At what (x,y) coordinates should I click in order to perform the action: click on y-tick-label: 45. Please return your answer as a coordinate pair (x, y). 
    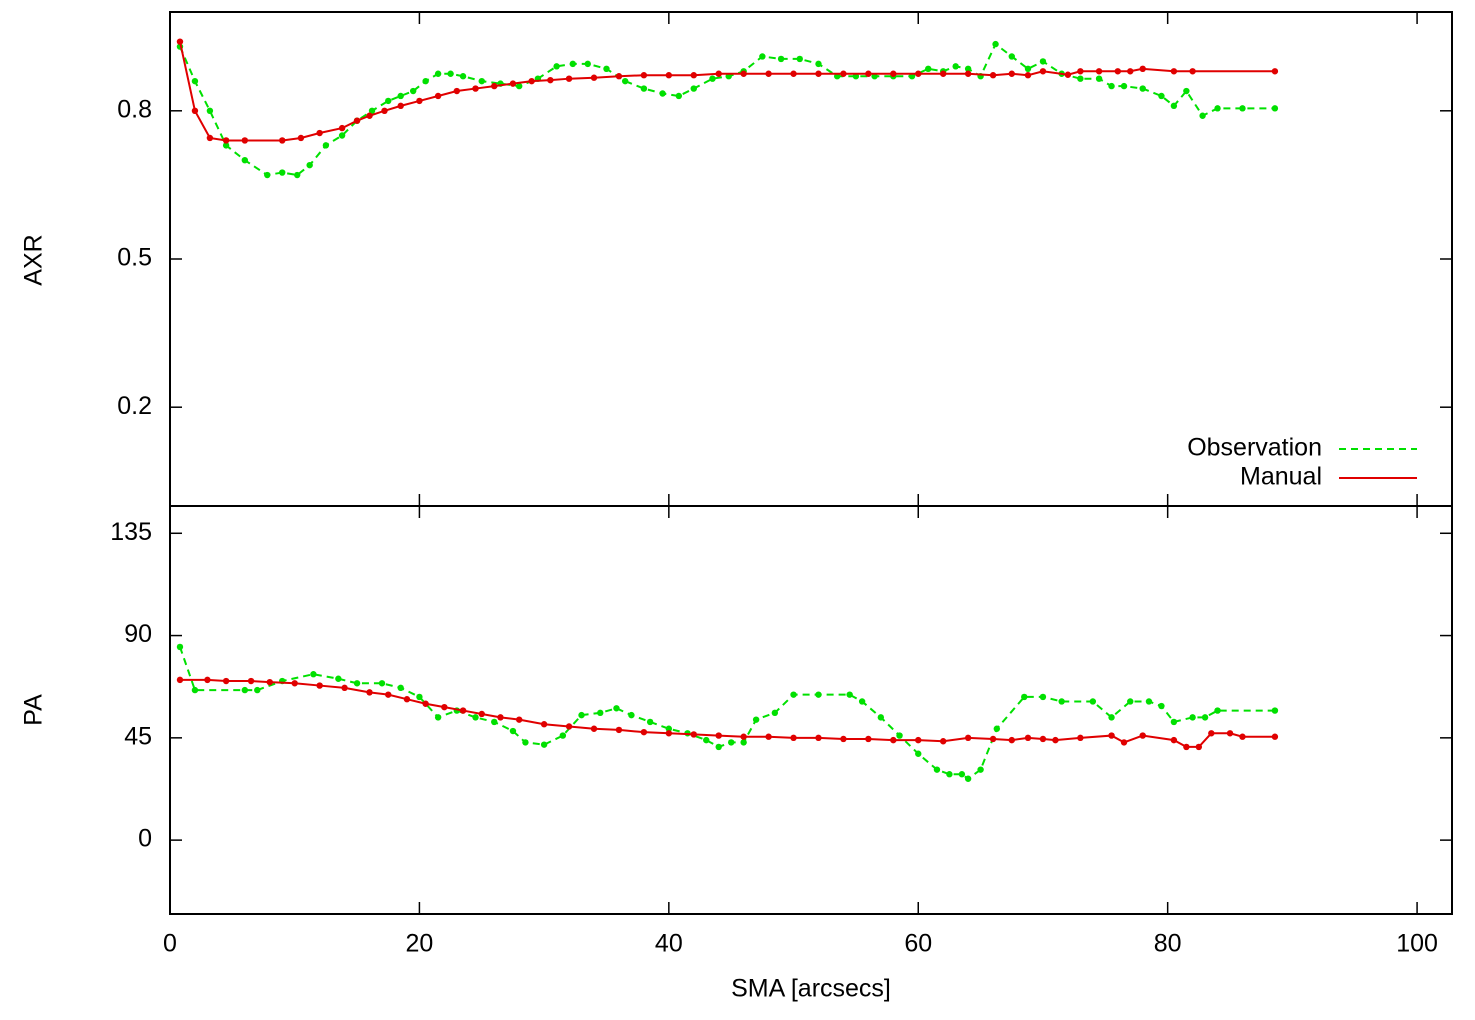
    Looking at the image, I should click on (138, 736).